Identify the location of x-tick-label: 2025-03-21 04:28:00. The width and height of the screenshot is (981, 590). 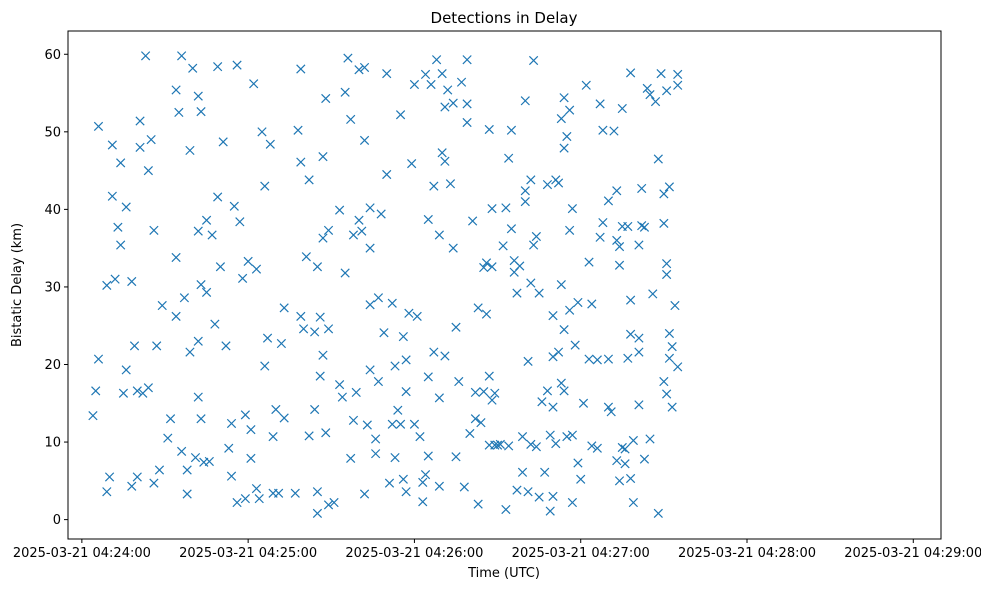
(747, 553).